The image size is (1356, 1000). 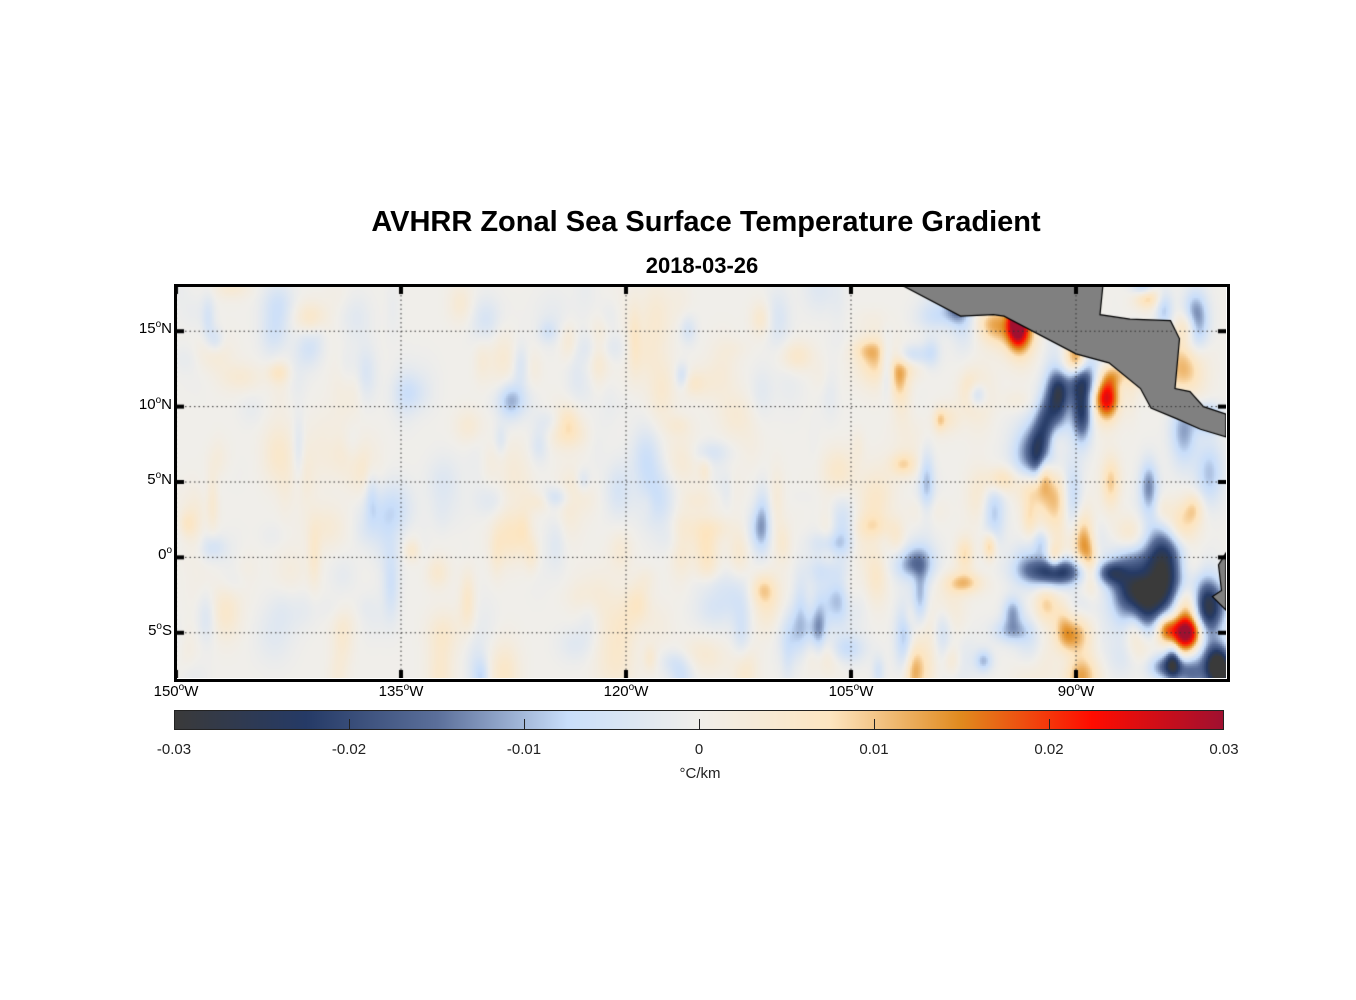 I want to click on lat-tick-label: 5oS, so click(x=160, y=629).